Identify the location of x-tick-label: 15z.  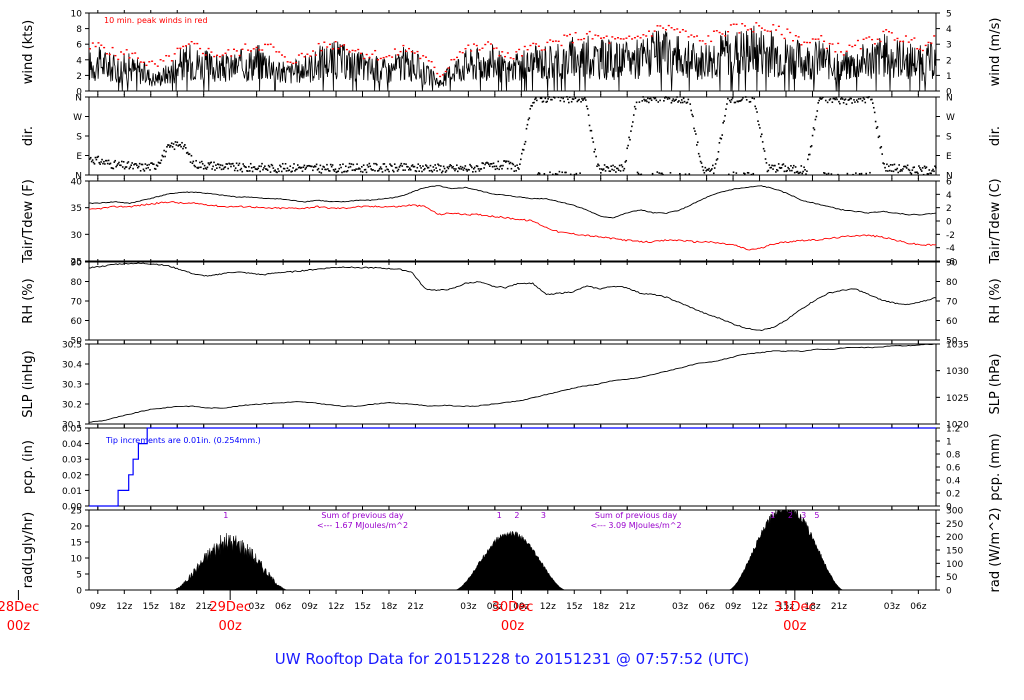
(151, 607).